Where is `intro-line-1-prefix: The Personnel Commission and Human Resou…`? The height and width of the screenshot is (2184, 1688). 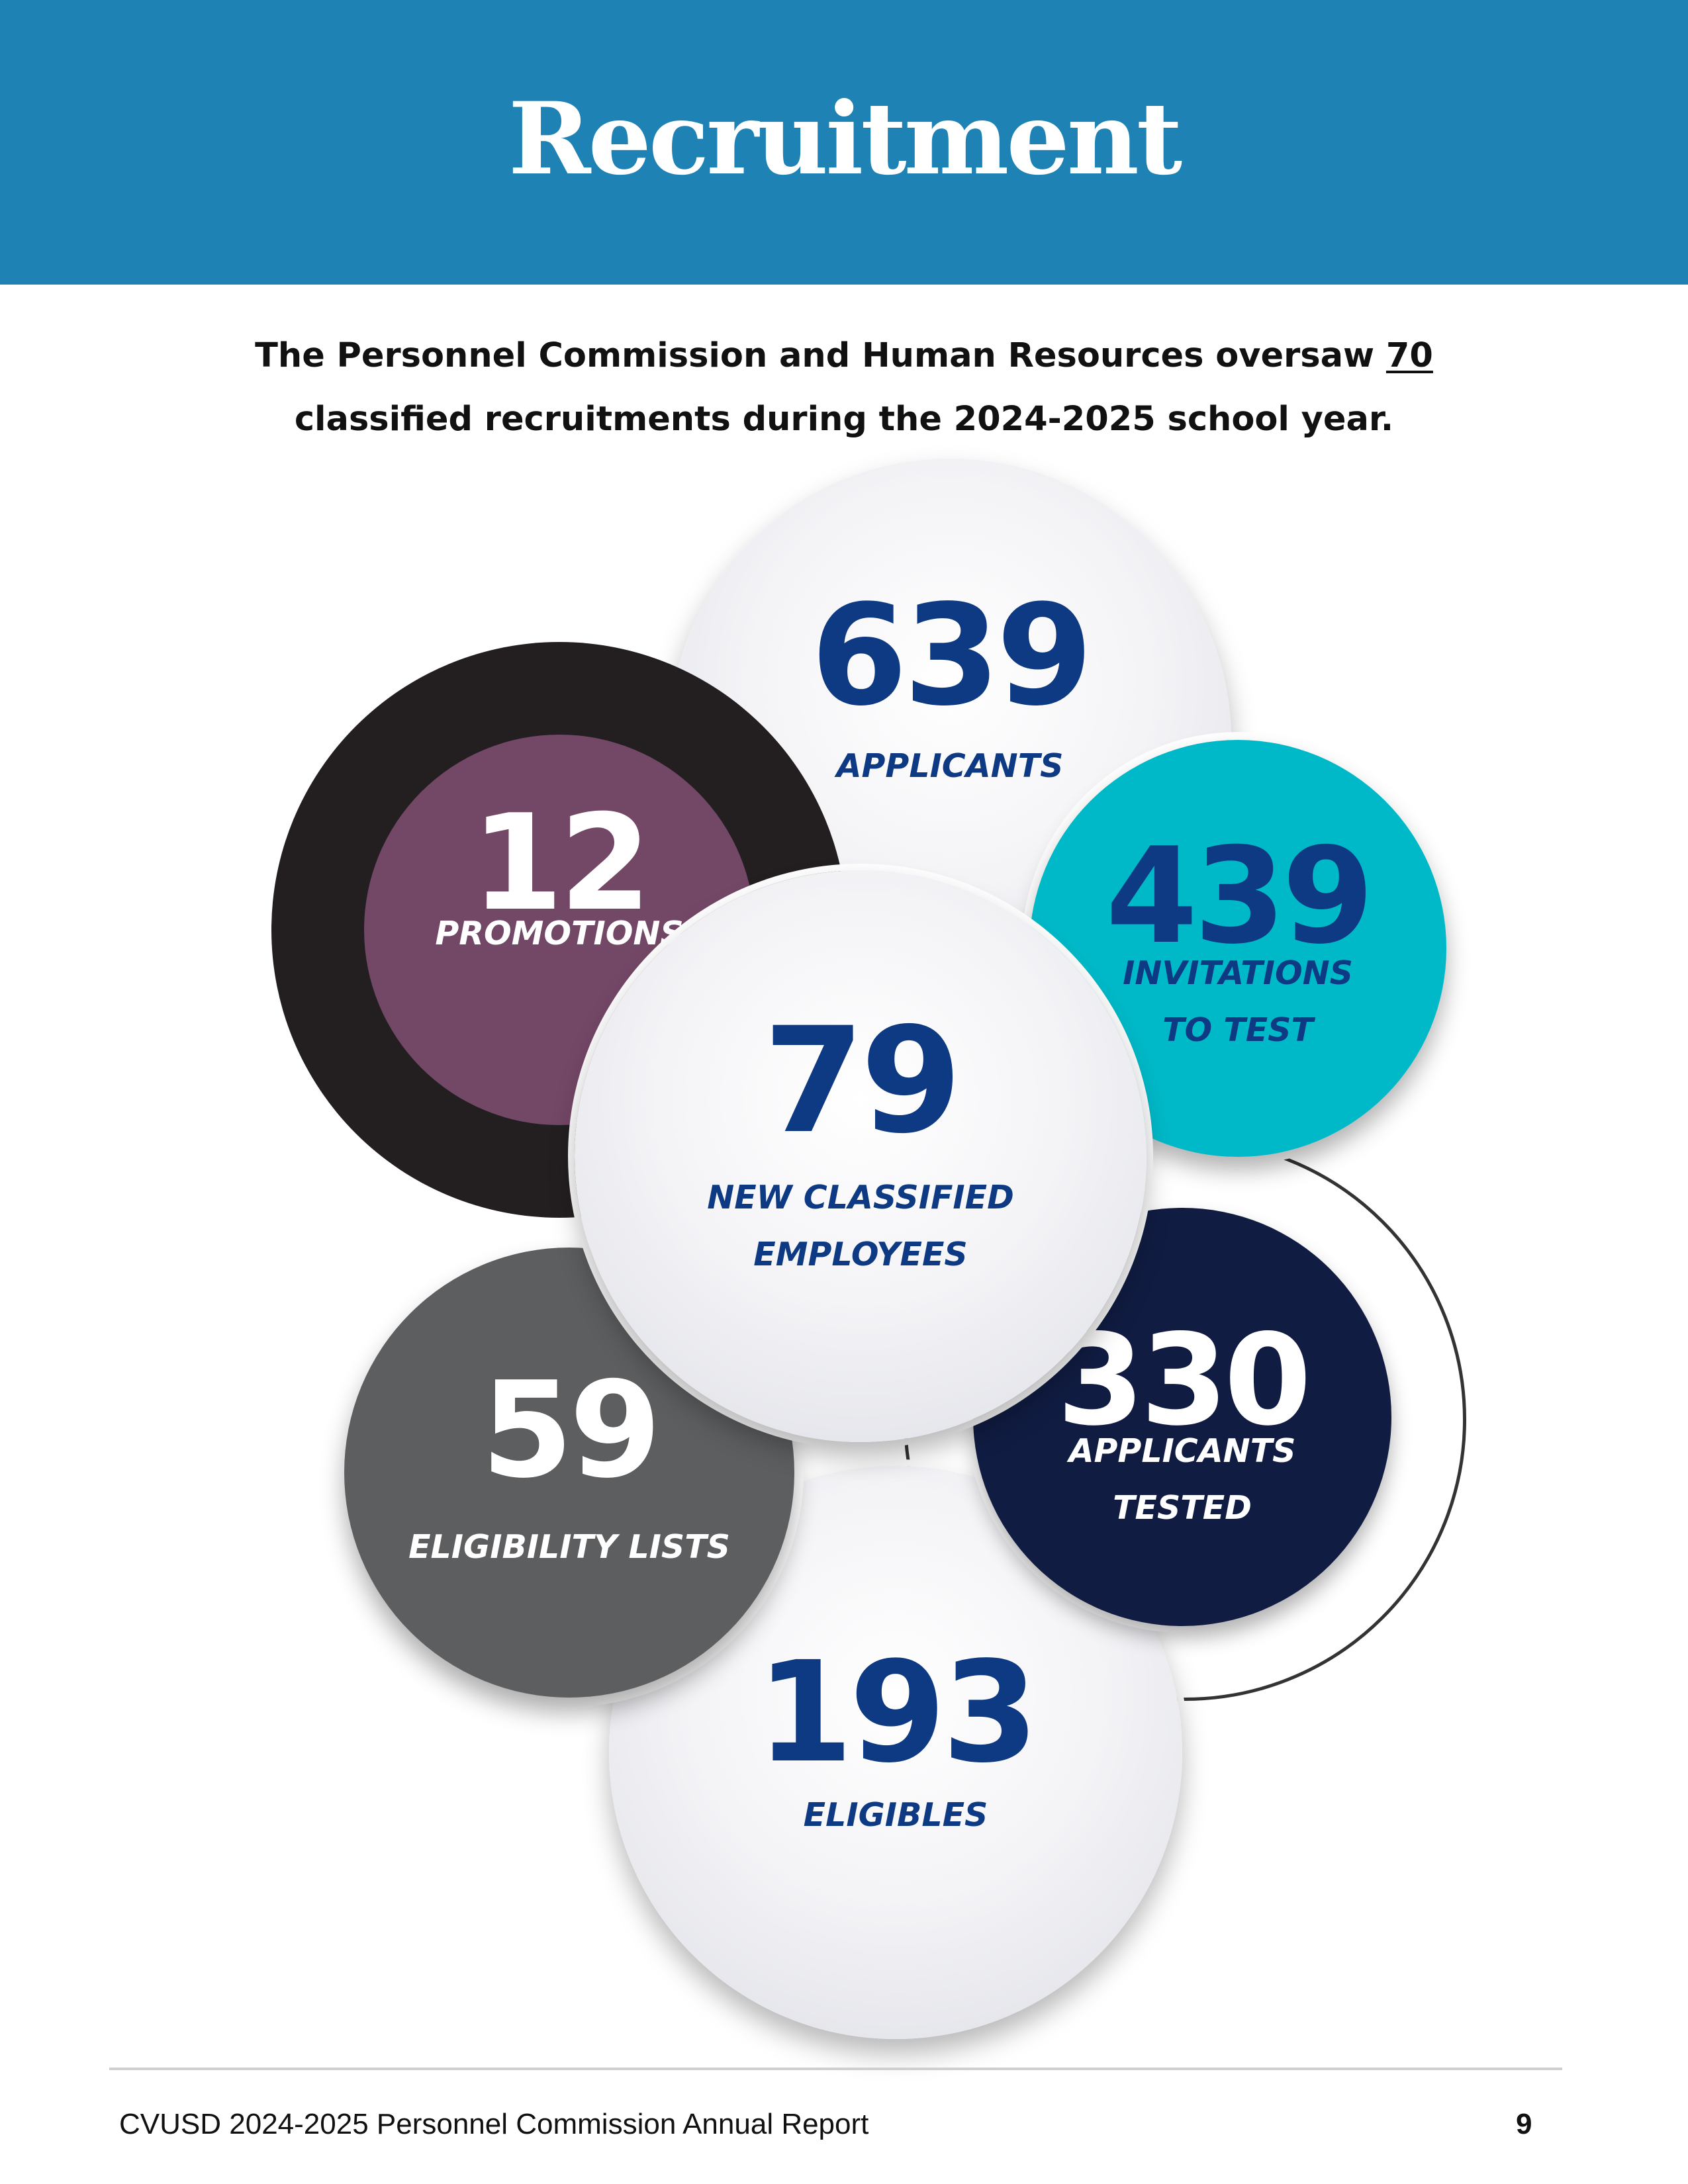 intro-line-1-prefix: The Personnel Commission and Human Resou… is located at coordinates (820, 355).